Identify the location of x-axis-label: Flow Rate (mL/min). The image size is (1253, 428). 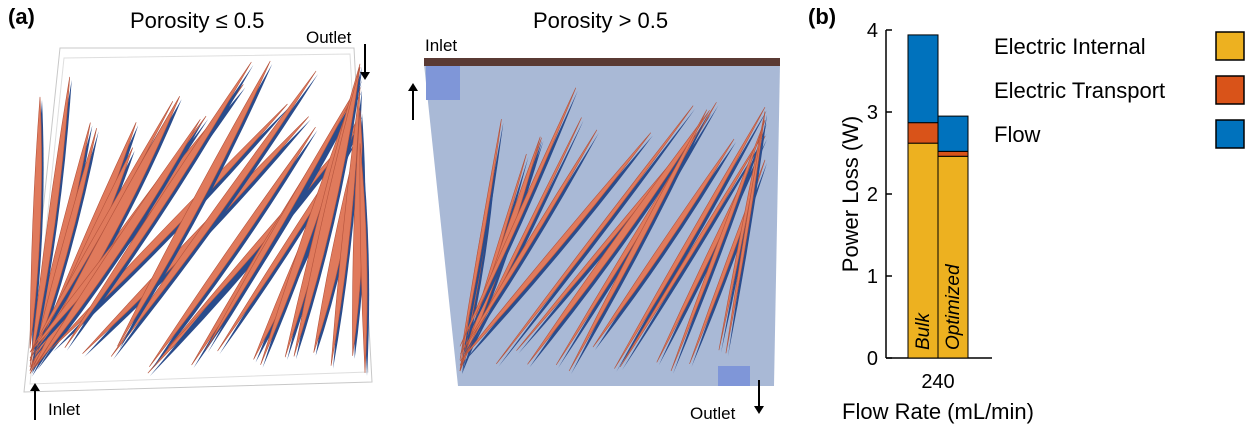
(938, 411).